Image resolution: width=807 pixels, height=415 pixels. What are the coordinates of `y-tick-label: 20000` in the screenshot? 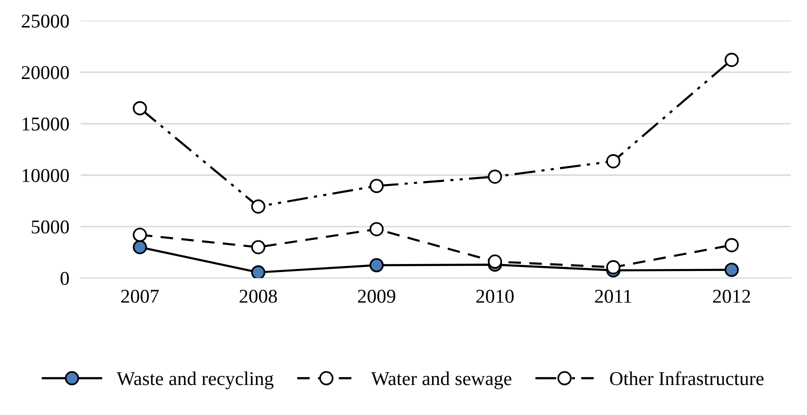 It's located at (45, 73).